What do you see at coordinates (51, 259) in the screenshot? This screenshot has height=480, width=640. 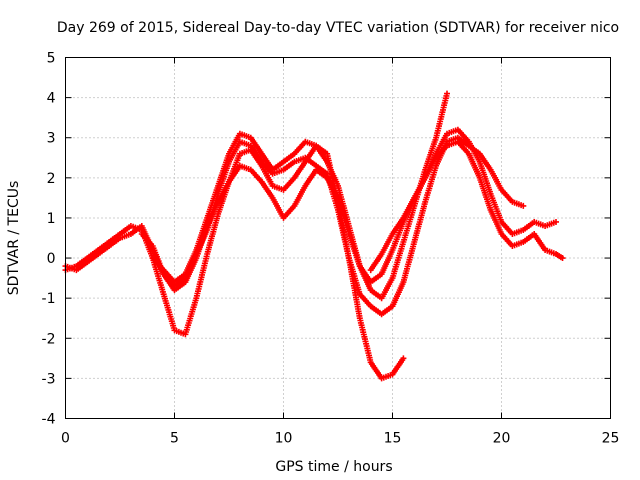 I see `y-tick-label: 0` at bounding box center [51, 259].